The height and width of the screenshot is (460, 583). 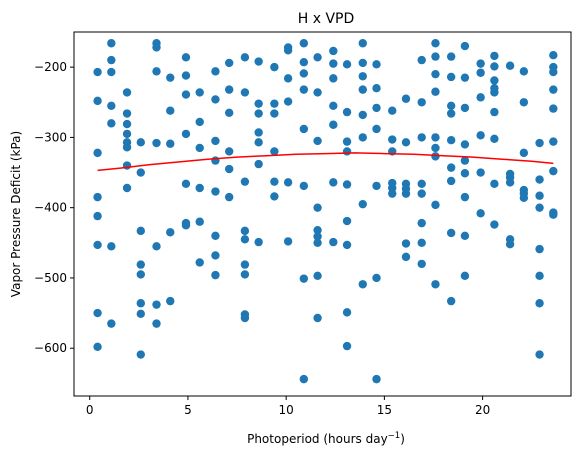 I want to click on fit-curve-group, so click(x=325, y=162).